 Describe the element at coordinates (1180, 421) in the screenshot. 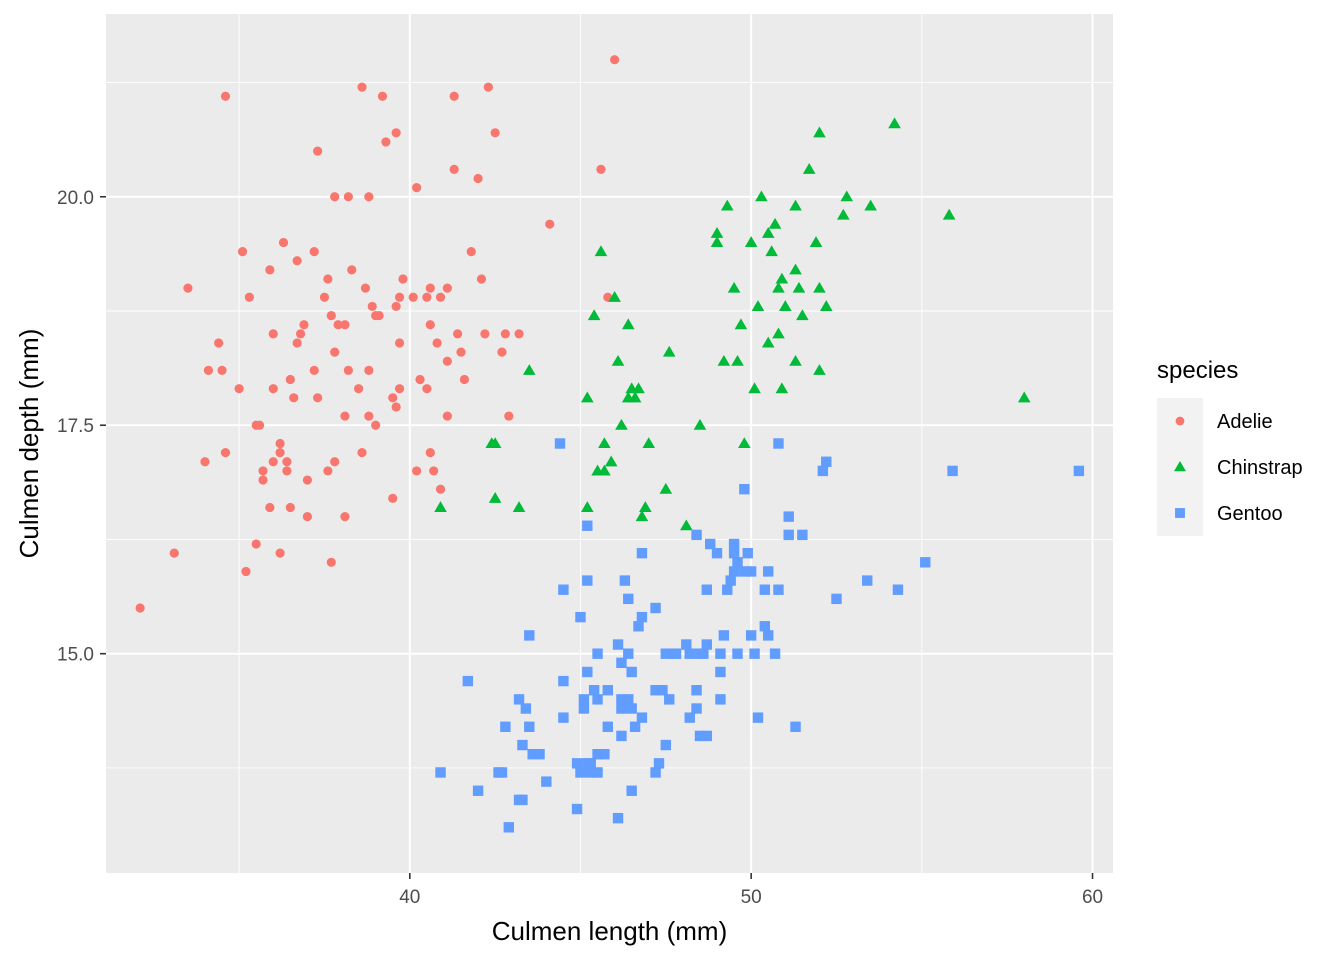

I see `legend-key-adelie` at that location.